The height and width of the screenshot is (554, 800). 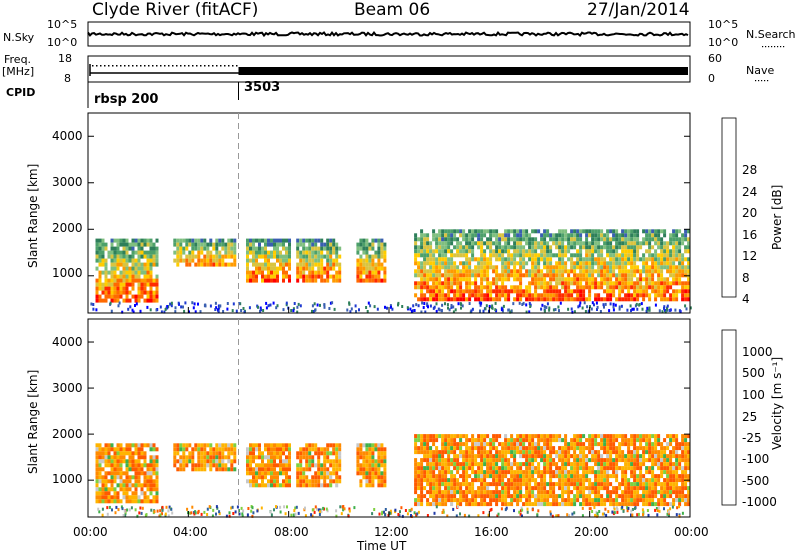 What do you see at coordinates (67, 182) in the screenshot?
I see `power-ytick: 3000` at bounding box center [67, 182].